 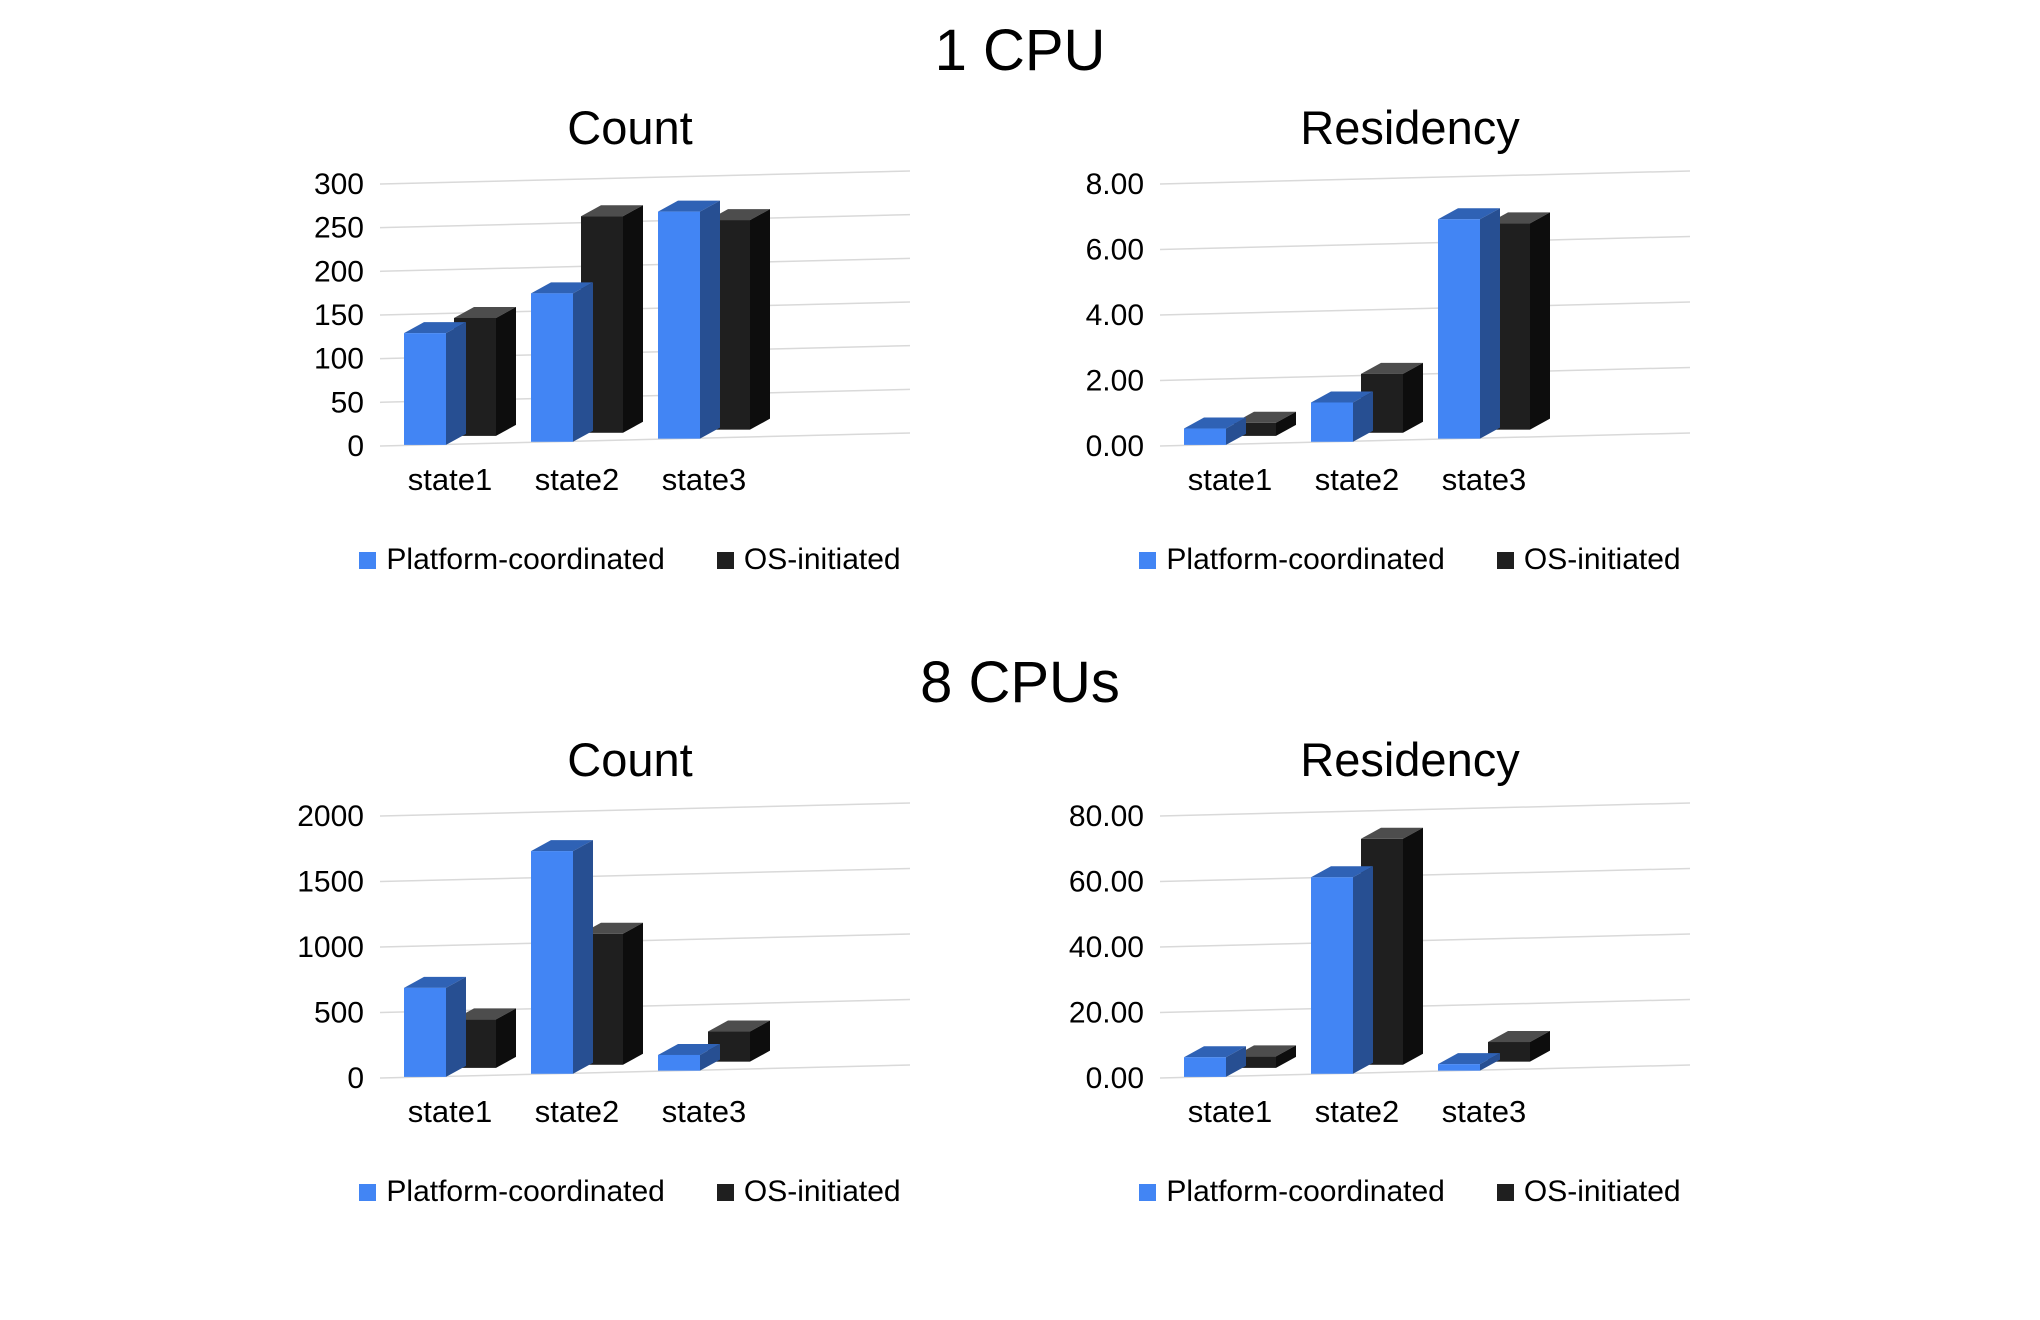 What do you see at coordinates (339, 315) in the screenshot?
I see `svg-text: 150` at bounding box center [339, 315].